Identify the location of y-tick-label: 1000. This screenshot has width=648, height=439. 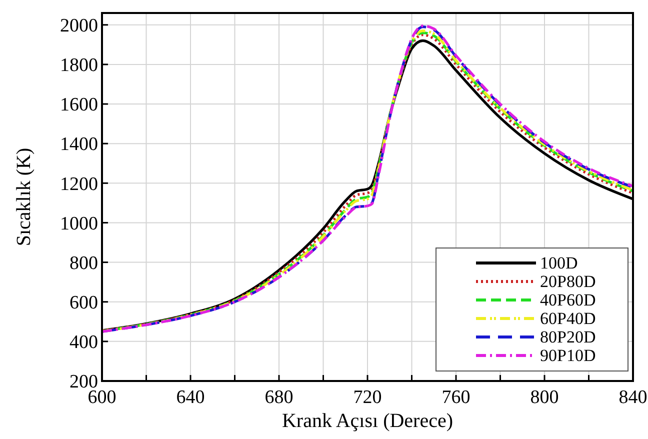
(79, 223).